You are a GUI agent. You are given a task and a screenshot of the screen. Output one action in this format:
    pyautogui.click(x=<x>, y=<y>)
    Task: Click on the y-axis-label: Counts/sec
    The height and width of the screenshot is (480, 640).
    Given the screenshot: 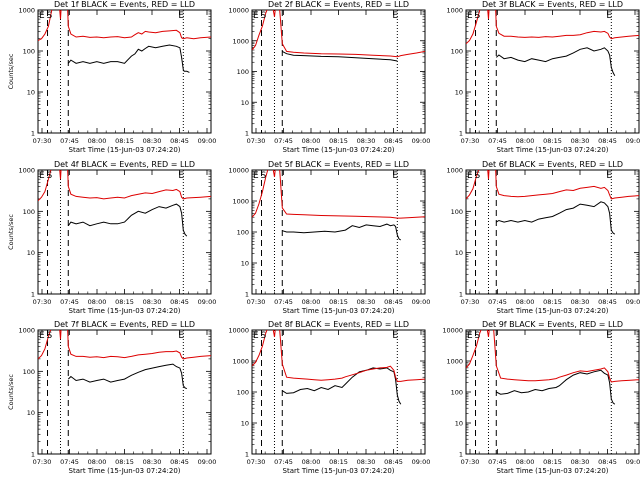 What is the action you would take?
    pyautogui.click(x=11, y=71)
    